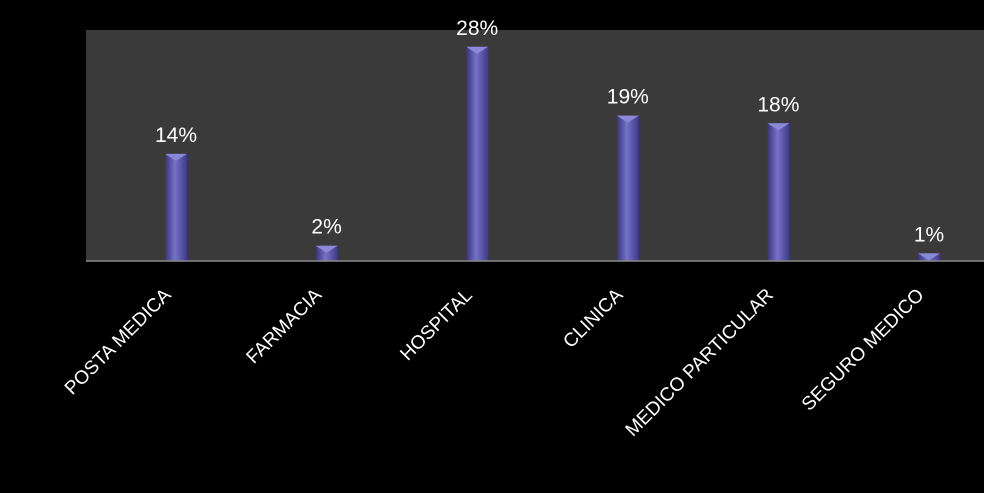 This screenshot has height=493, width=984. Describe the element at coordinates (929, 234) in the screenshot. I see `data-label-seguro-medico: 1%` at that location.